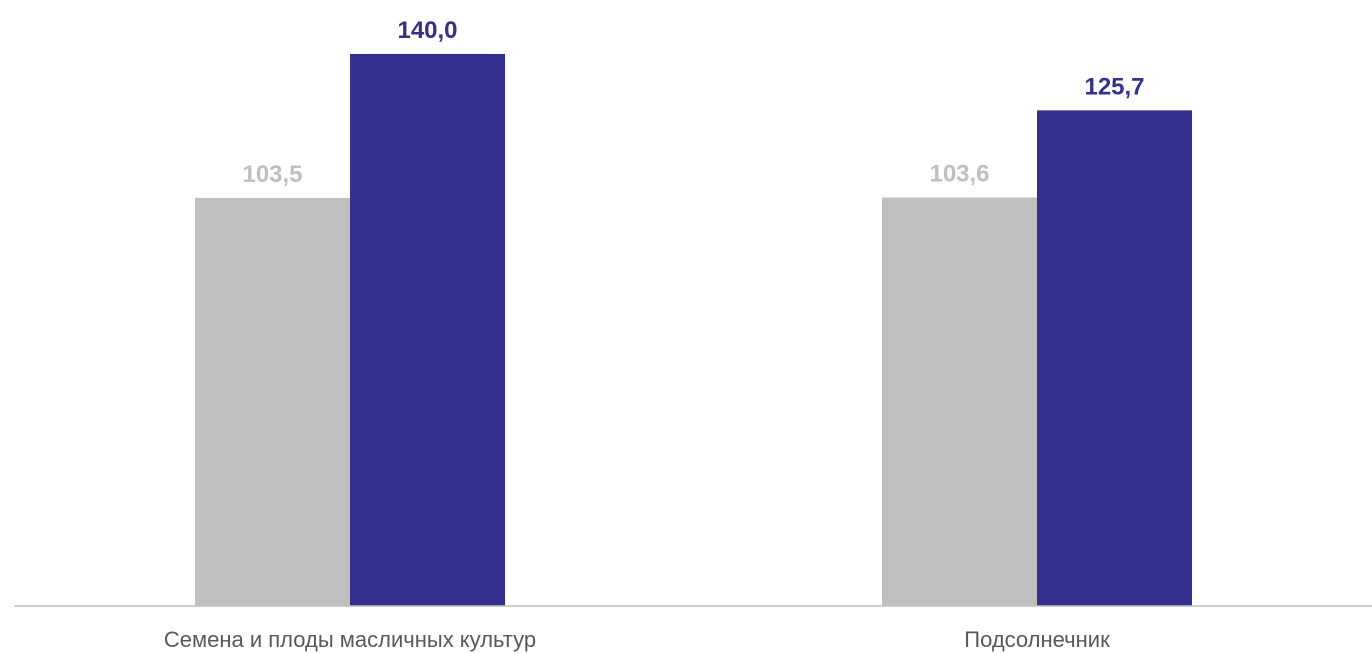 The height and width of the screenshot is (653, 1372). What do you see at coordinates (350, 639) in the screenshot?
I see `category-label-1: Семена и плоды масличных культур` at bounding box center [350, 639].